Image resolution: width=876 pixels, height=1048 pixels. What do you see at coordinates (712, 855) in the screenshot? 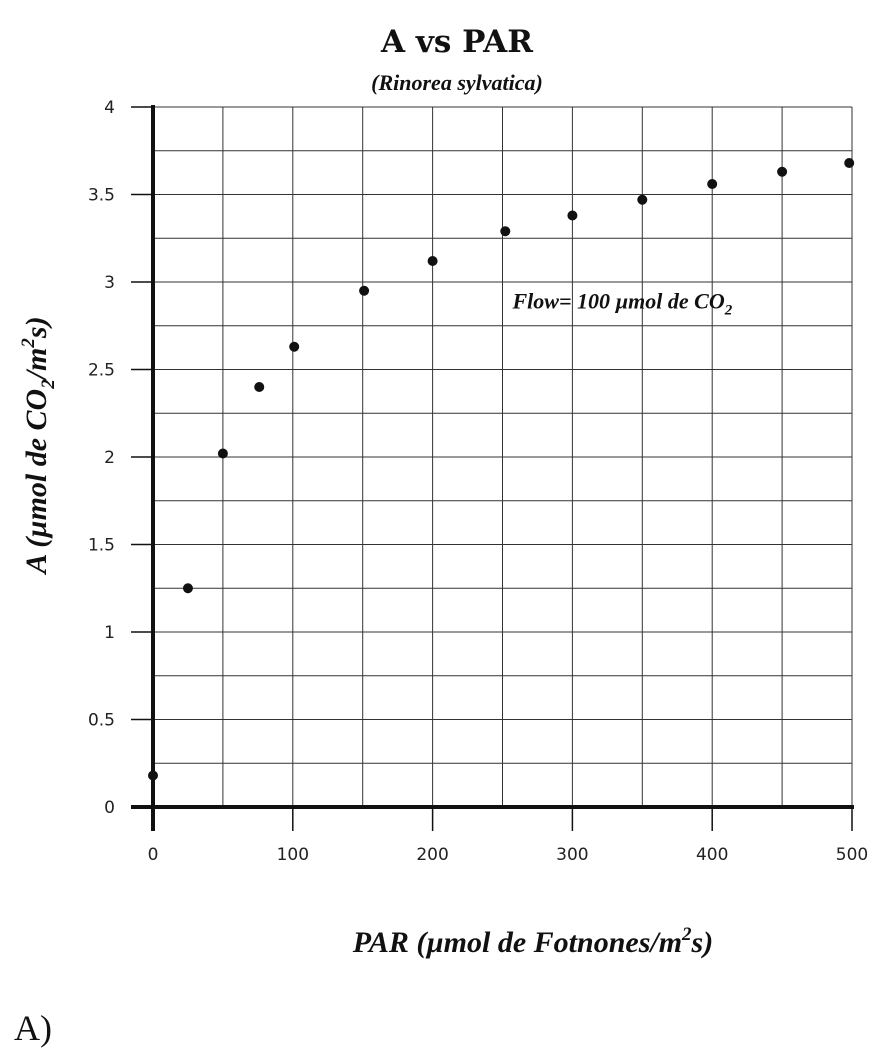
I see `x-tick-label: 400` at bounding box center [712, 855].